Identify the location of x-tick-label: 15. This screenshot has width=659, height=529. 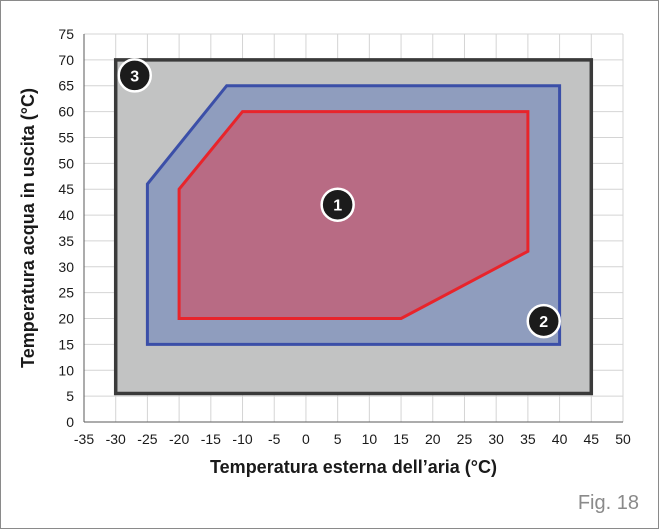
(401, 439).